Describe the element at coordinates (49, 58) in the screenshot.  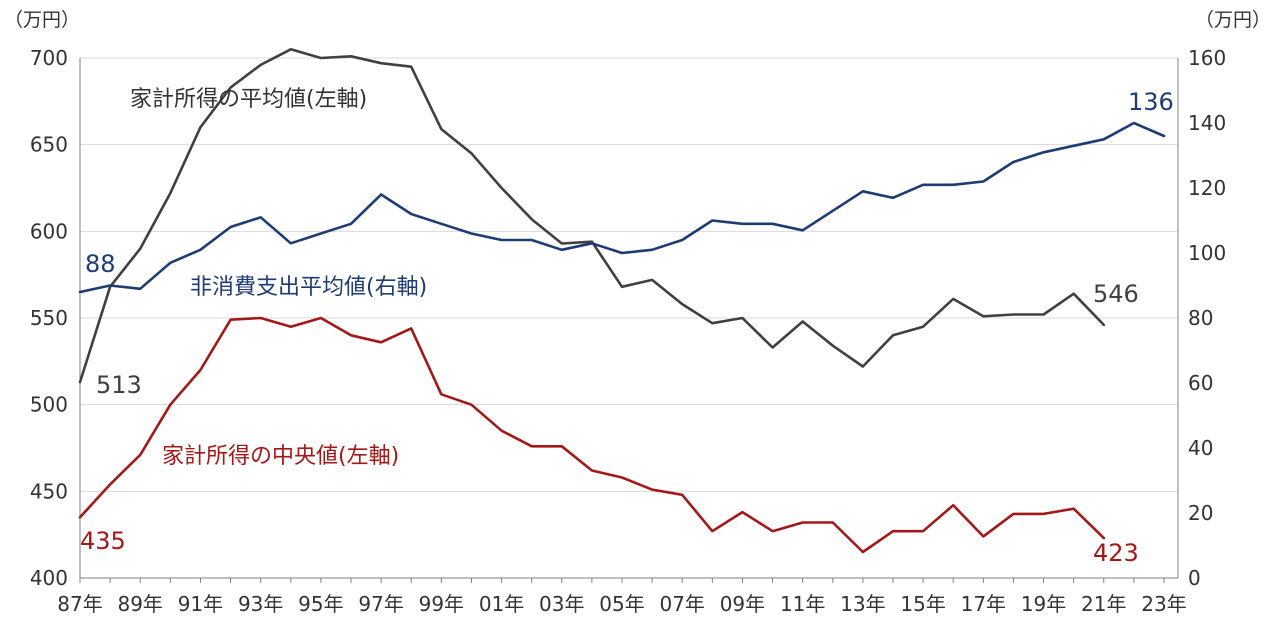
I see `left-tick-label: 700` at that location.